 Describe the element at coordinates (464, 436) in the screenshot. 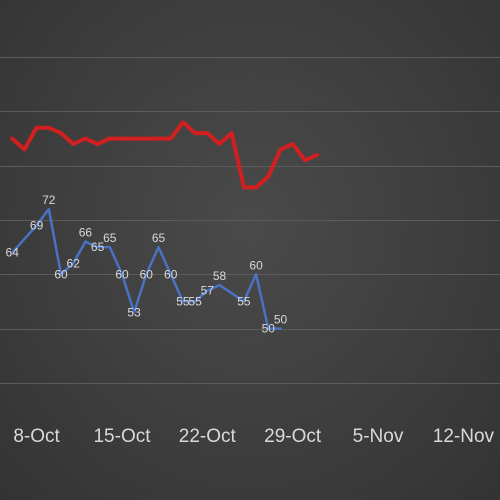

I see `x-tick-label: 12-Nov` at that location.